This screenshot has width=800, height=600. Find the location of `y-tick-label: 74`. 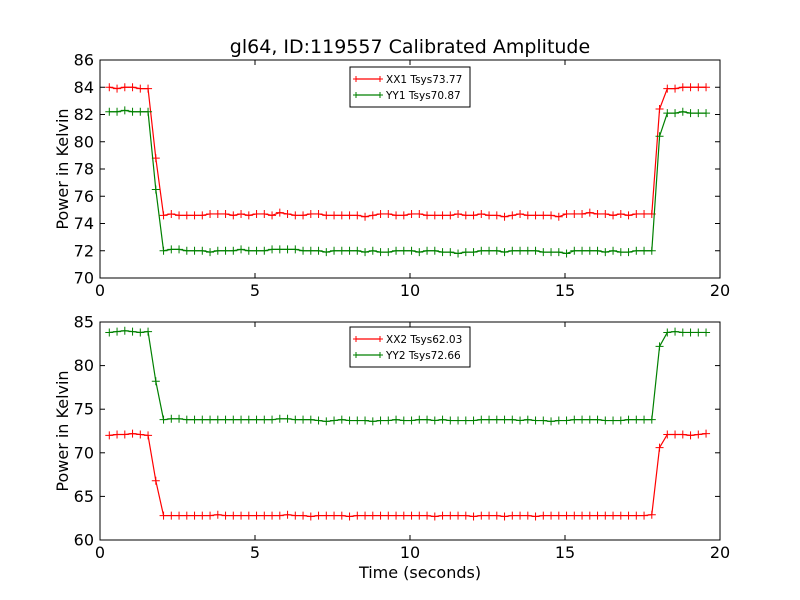

y-tick-label: 74 is located at coordinates (84, 223).